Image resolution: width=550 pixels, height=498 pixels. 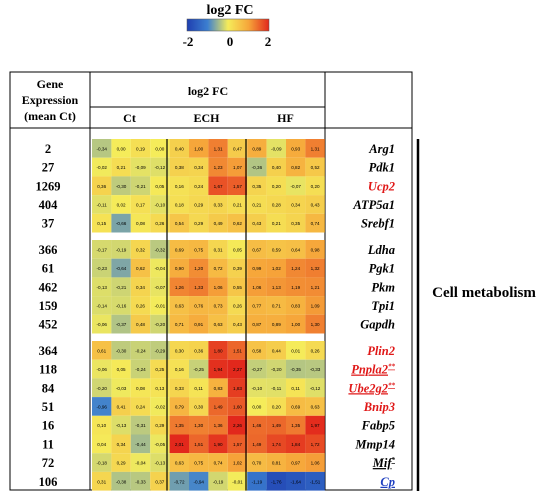 I want to click on heatmap-cell-label: 0,29, so click(x=121, y=463).